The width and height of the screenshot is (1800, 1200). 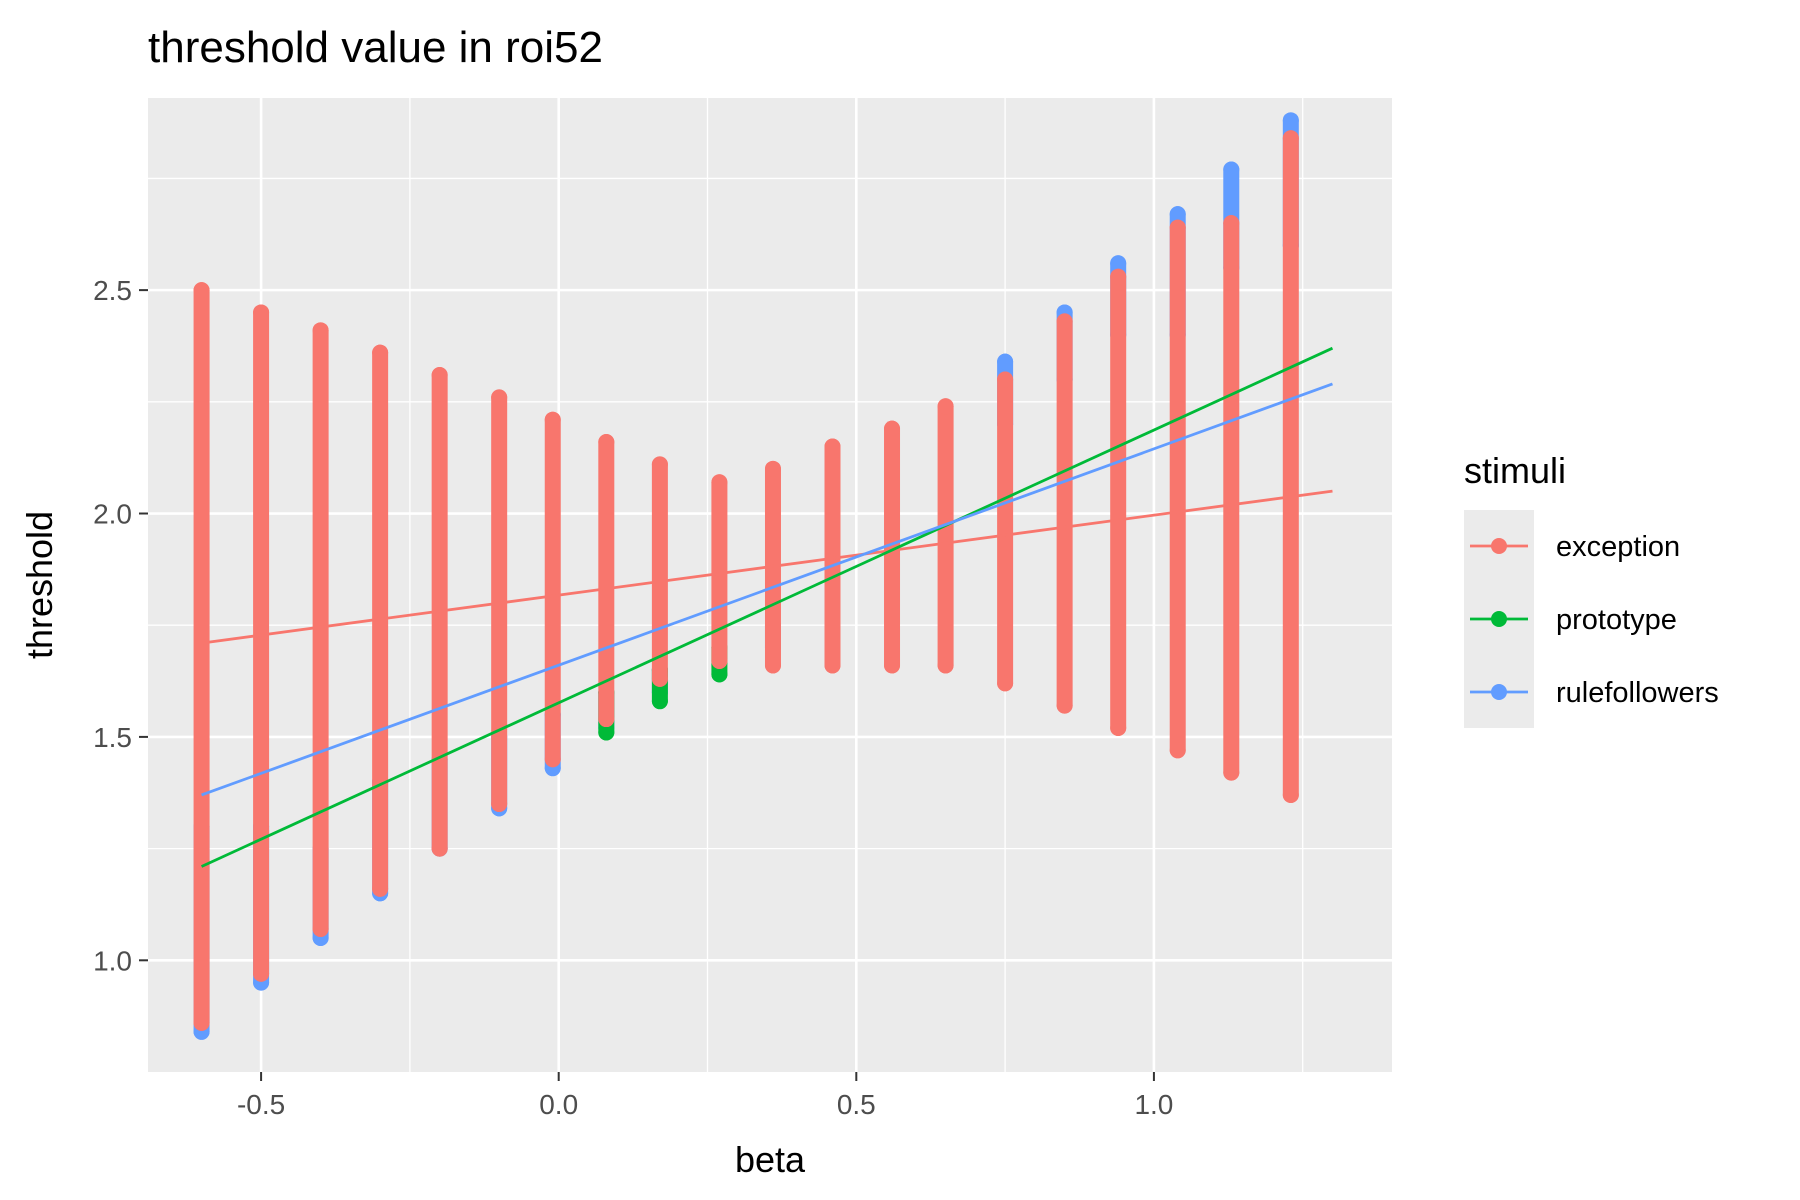 I want to click on x-axis: -0.5 0.0 0.5 1.0, so click(x=705, y=1096).